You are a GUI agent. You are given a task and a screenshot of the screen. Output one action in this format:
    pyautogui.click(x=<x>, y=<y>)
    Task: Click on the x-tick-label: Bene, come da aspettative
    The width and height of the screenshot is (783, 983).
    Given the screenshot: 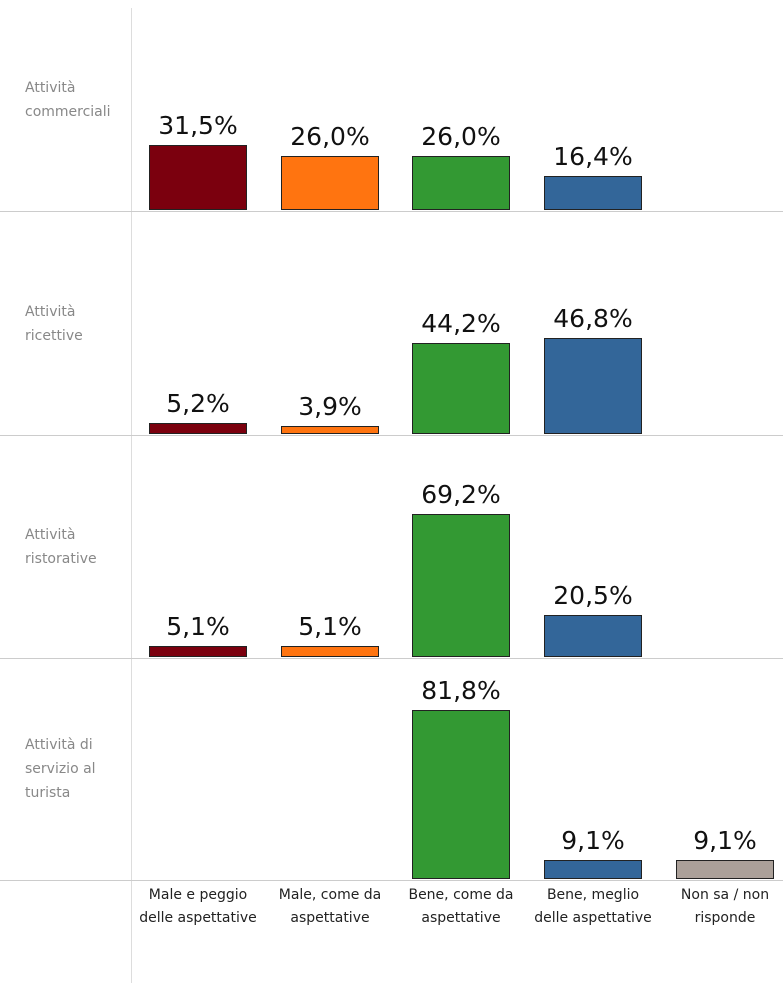 What is the action you would take?
    pyautogui.click(x=461, y=906)
    